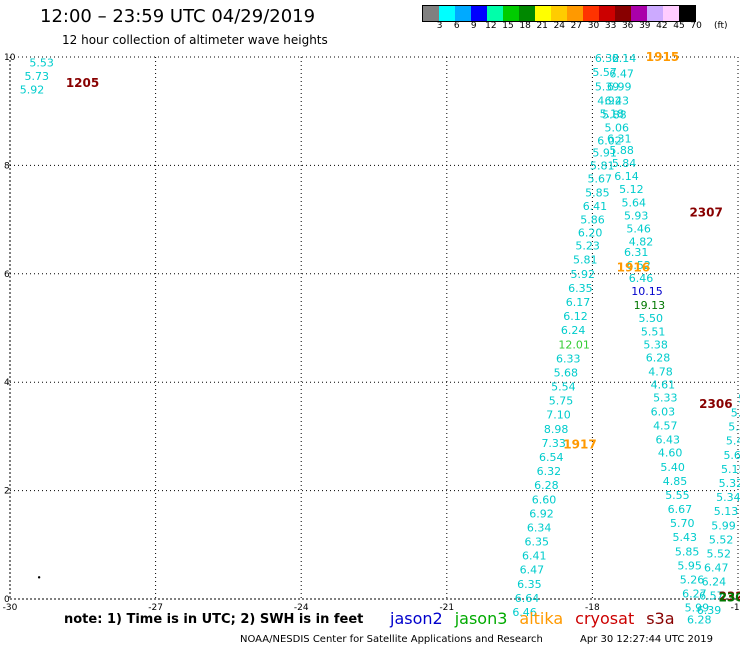 The height and width of the screenshot is (650, 740). I want to click on wave-height-value: 5.81, so click(585, 260).